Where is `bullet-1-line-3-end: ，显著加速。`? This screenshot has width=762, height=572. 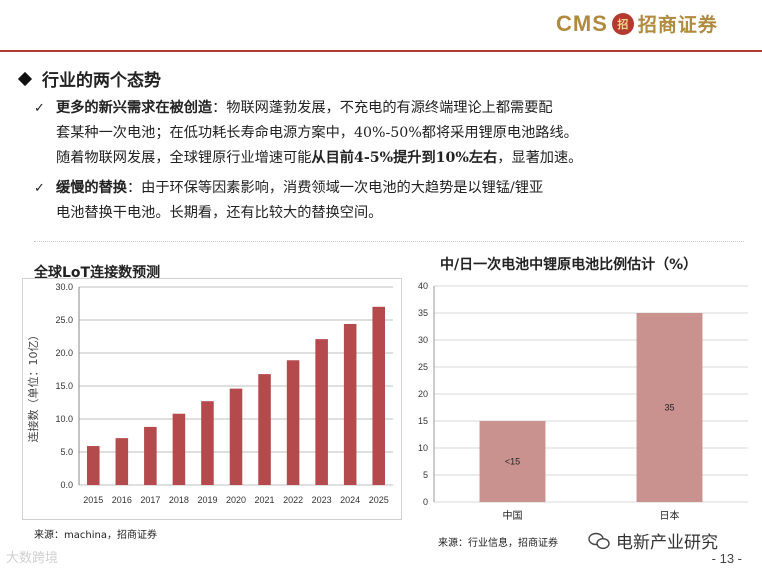 bullet-1-line-3-end: ，显著加速。 is located at coordinates (540, 158).